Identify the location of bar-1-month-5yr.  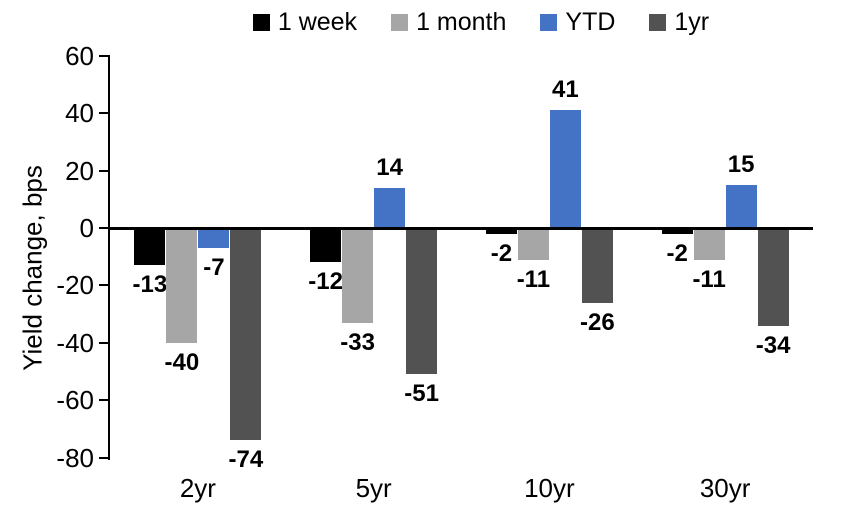
(358, 275).